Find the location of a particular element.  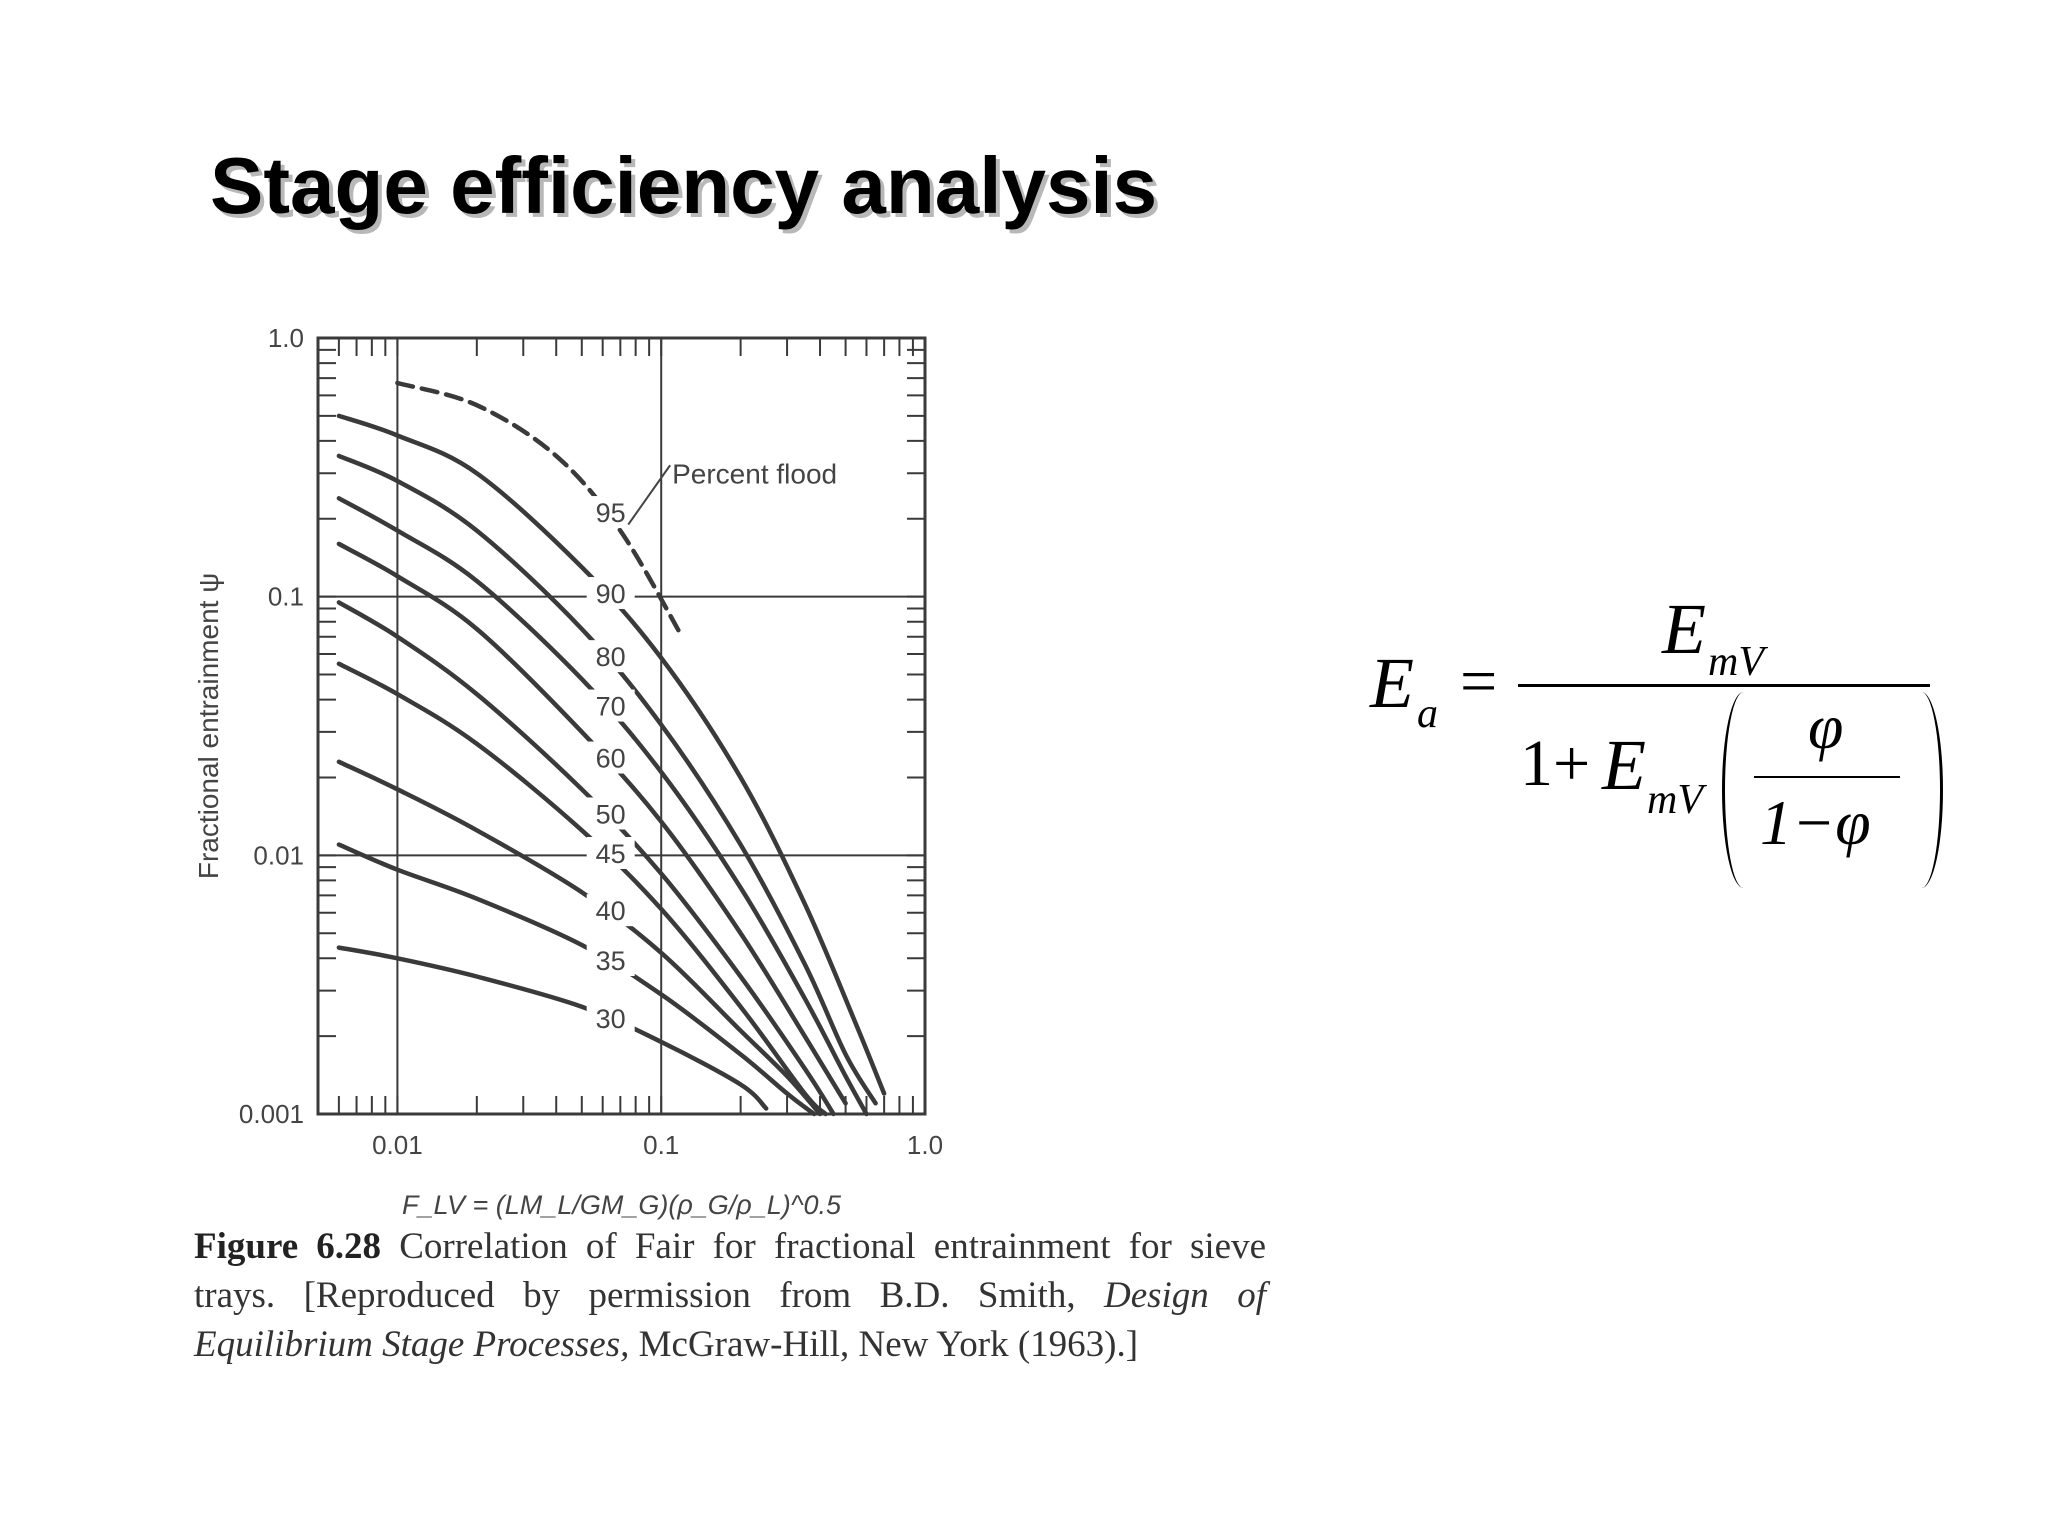

series-label-90: 90 is located at coordinates (611, 594).